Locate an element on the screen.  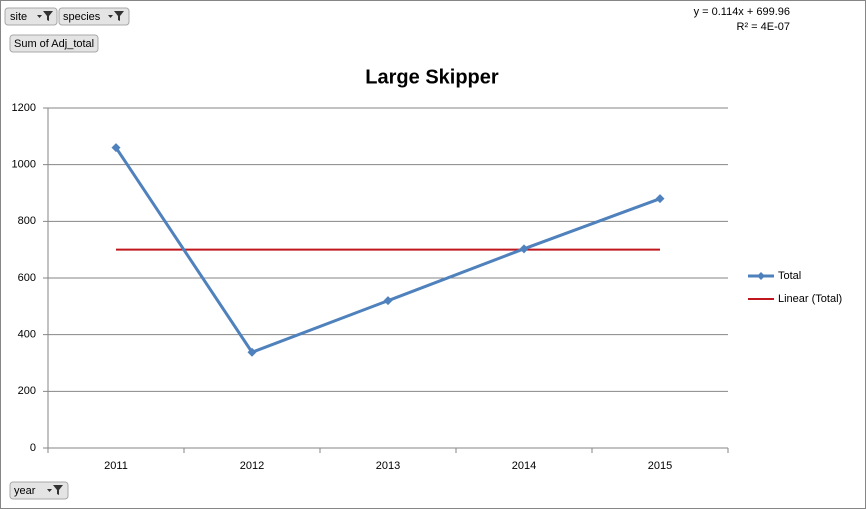
axis-button: year is located at coordinates (39, 490).